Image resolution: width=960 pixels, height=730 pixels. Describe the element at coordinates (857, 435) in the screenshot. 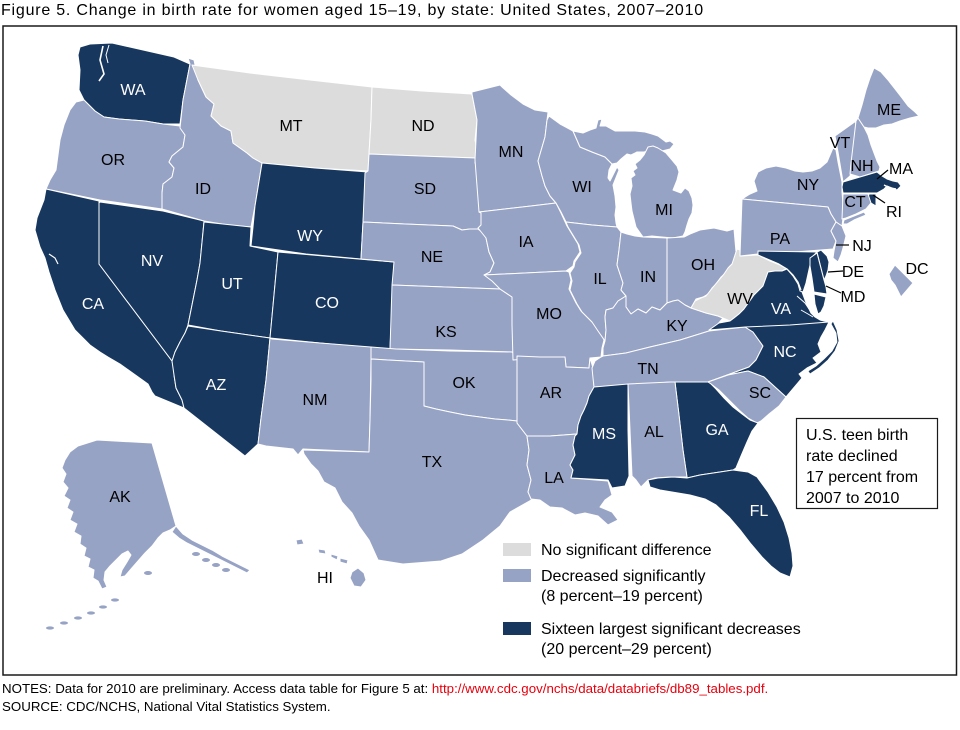

I see `svg-text: U.S. teen birth` at that location.